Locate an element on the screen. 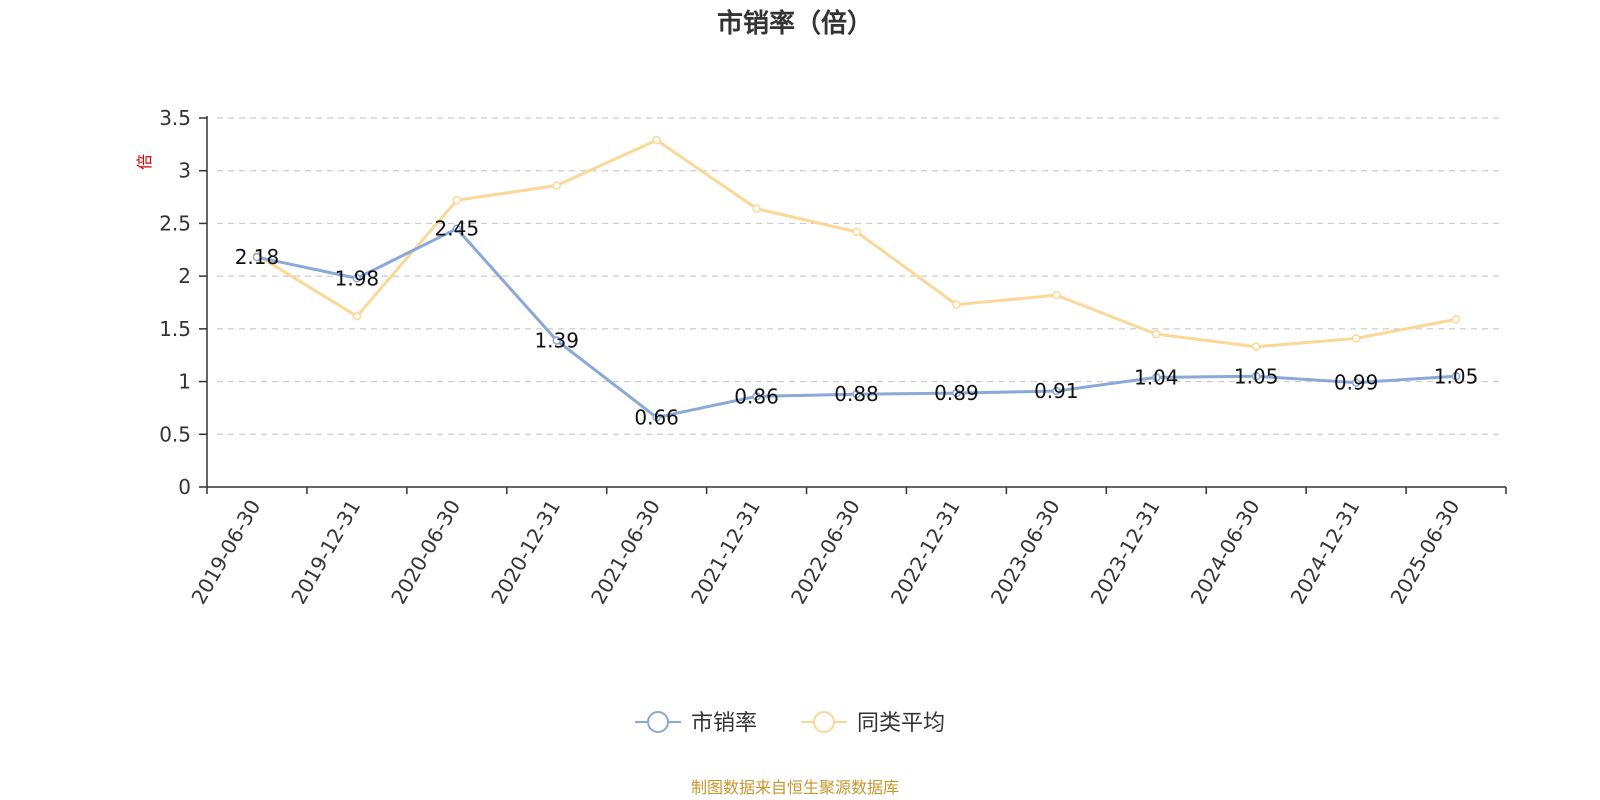 This screenshot has width=1600, height=800. x-tick-label: 2020-06-30 is located at coordinates (425, 552).